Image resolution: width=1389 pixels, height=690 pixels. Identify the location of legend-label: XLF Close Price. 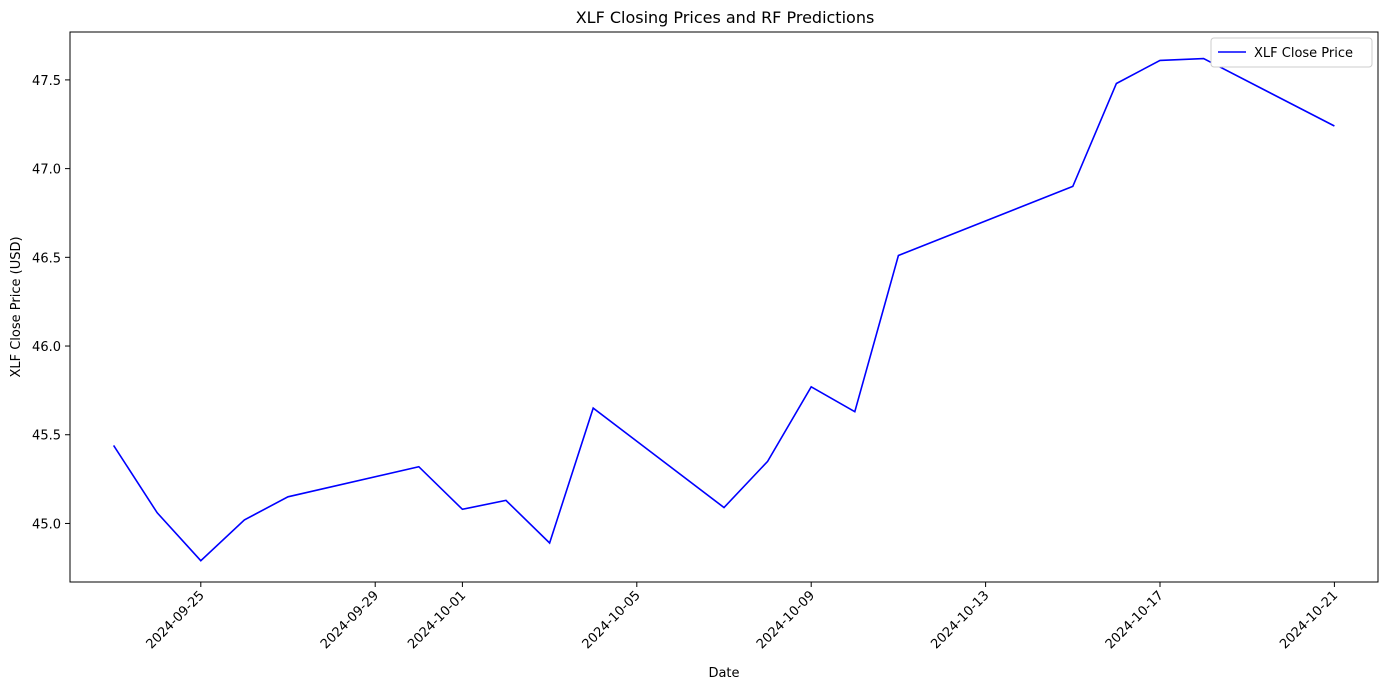
(1303, 53).